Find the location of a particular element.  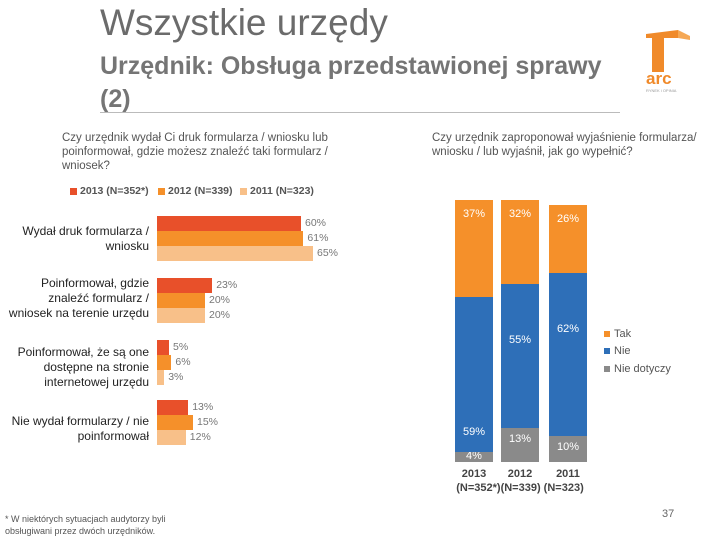

logo-text: arc is located at coordinates (659, 78).